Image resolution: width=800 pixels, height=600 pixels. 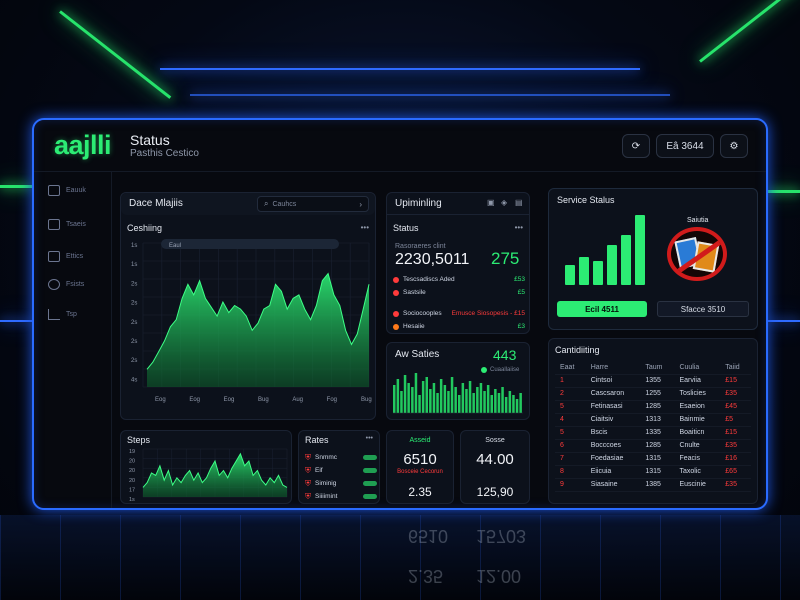 I want to click on rate-pill, so click(x=370, y=470).